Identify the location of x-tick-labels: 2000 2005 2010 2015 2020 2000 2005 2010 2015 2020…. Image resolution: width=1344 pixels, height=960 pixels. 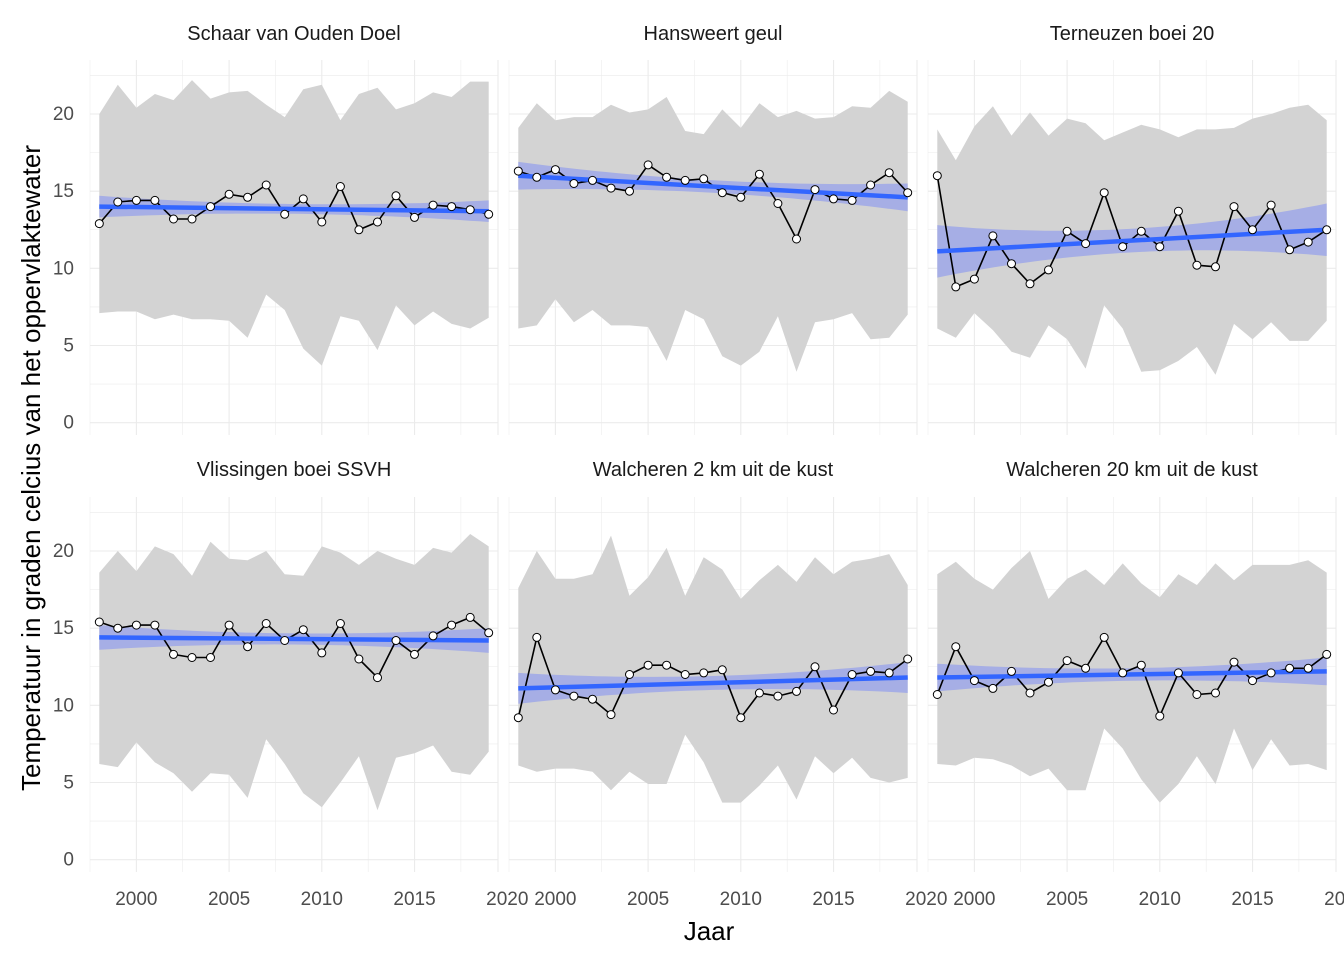
(729, 899).